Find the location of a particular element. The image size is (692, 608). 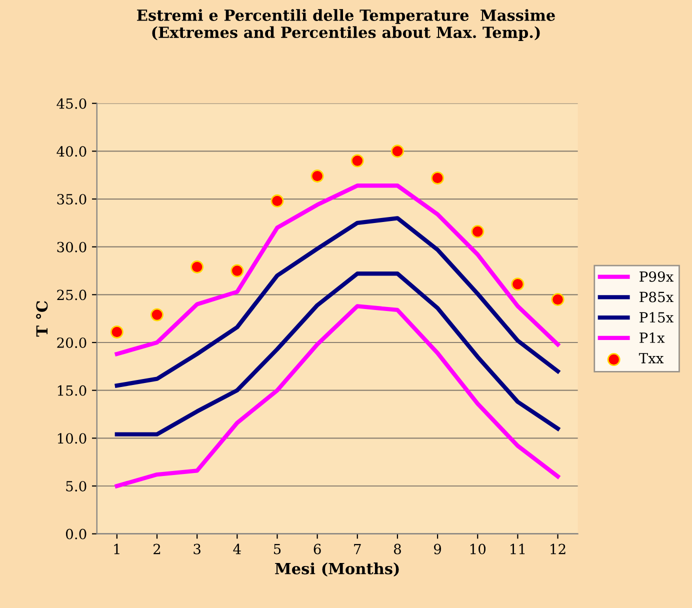

x-tick-label: 7 is located at coordinates (357, 549).